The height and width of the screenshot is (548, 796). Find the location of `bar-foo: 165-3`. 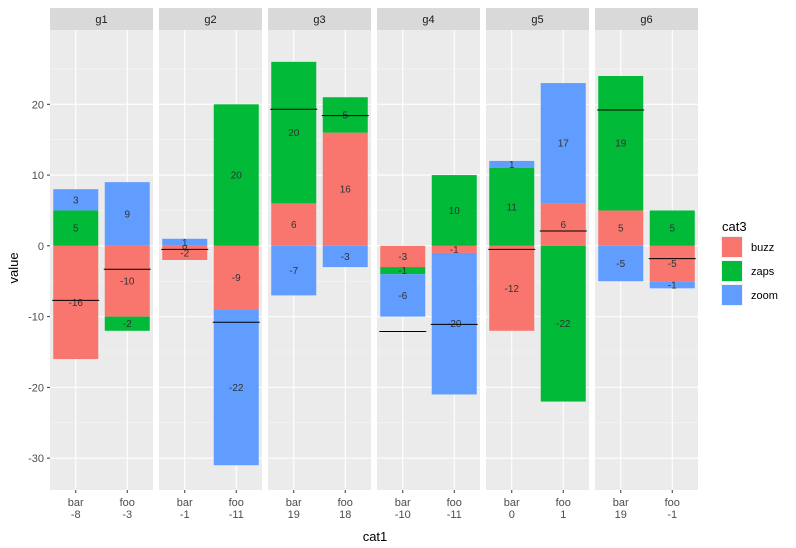

bar-foo: 165-3 is located at coordinates (345, 182).